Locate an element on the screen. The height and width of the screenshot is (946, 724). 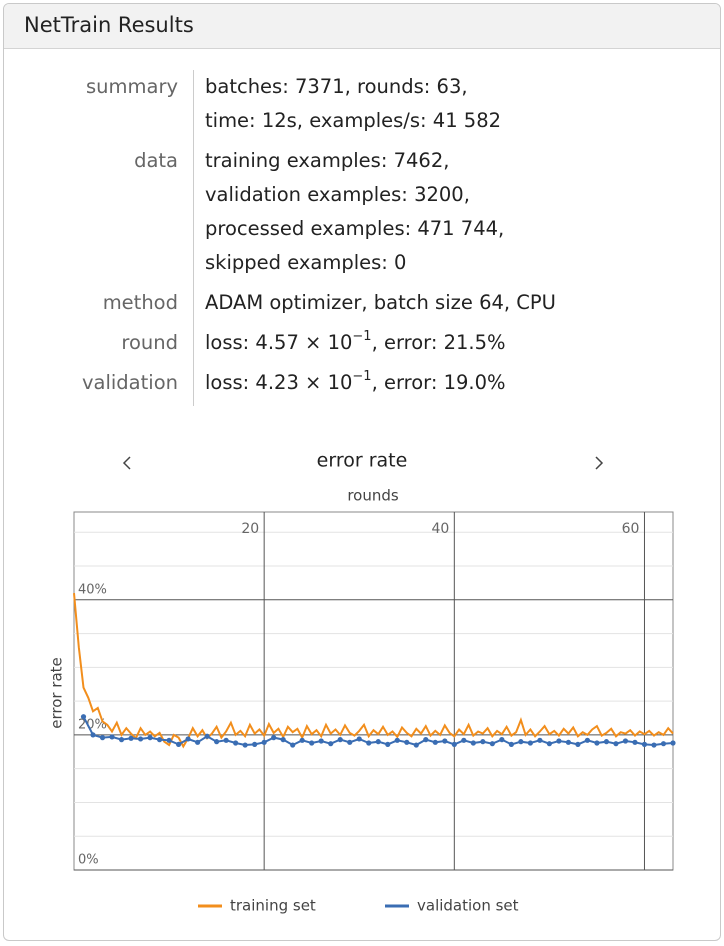
value-text: , error: 21.5% is located at coordinates (438, 342).